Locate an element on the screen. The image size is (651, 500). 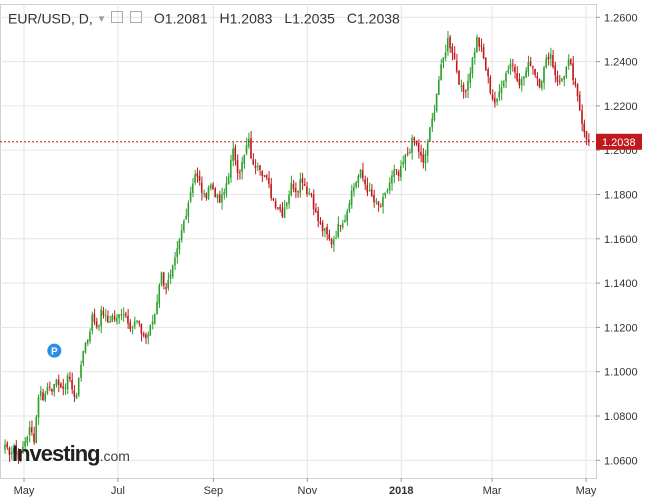
y-tick-label-7: 1.1200 is located at coordinates (621, 328).